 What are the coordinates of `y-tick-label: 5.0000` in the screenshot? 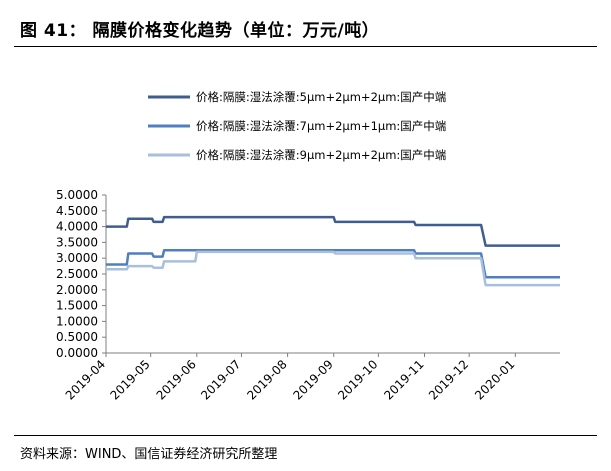 It's located at (77, 195).